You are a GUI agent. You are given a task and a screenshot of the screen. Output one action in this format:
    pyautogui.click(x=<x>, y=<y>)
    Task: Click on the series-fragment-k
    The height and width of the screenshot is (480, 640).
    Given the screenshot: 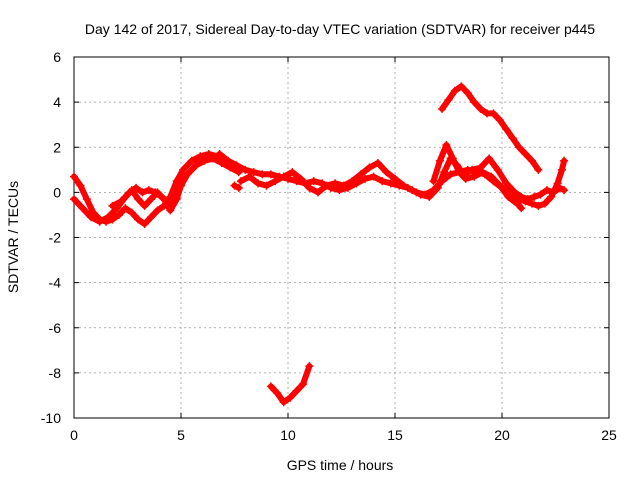 What is the action you would take?
    pyautogui.click(x=236, y=186)
    